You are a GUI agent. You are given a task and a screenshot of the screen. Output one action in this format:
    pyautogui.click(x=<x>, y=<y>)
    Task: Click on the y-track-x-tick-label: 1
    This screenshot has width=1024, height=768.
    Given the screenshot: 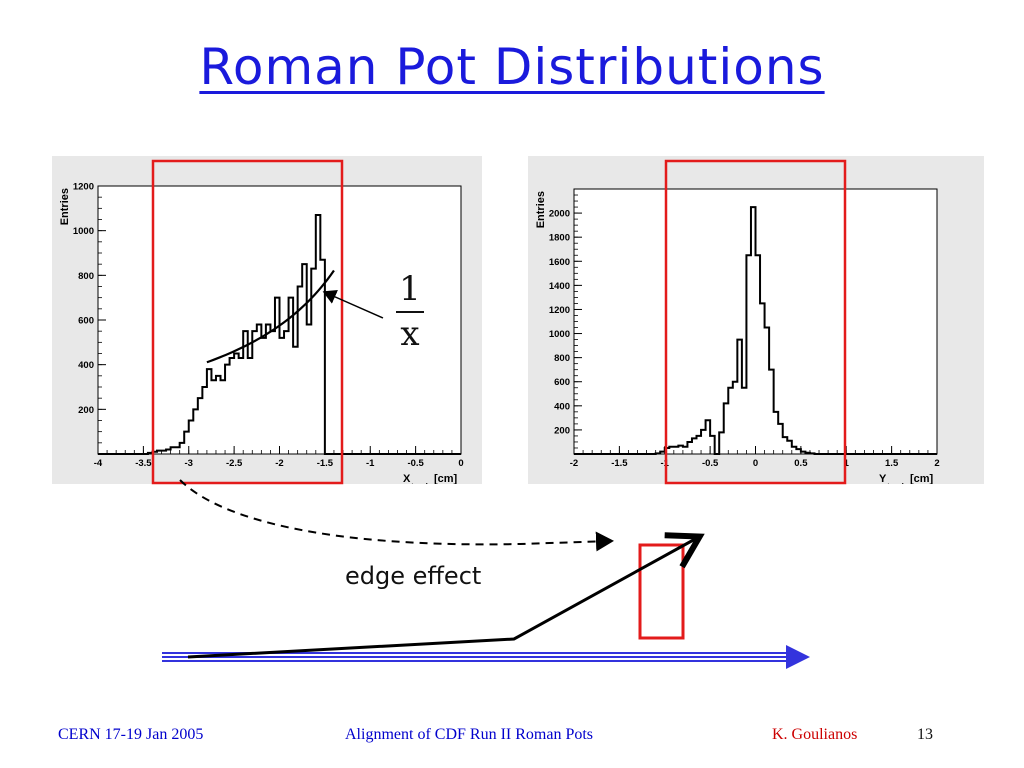 What is the action you would take?
    pyautogui.click(x=847, y=463)
    